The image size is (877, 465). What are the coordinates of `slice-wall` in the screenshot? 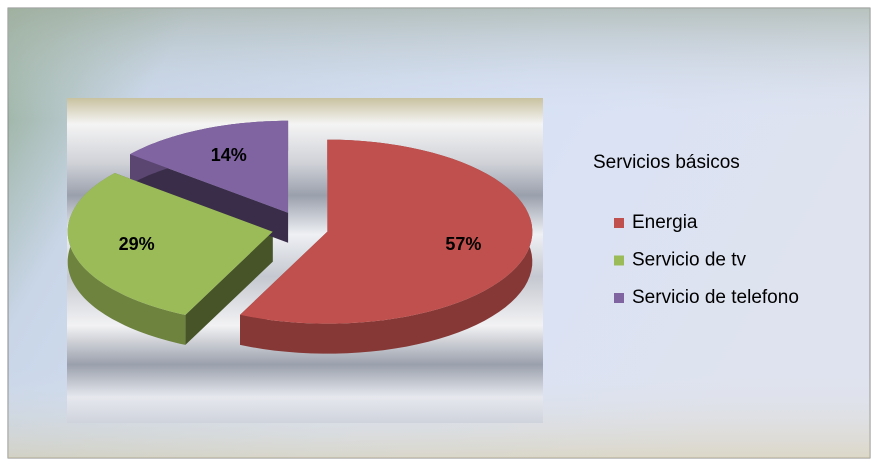 It's located at (126, 259).